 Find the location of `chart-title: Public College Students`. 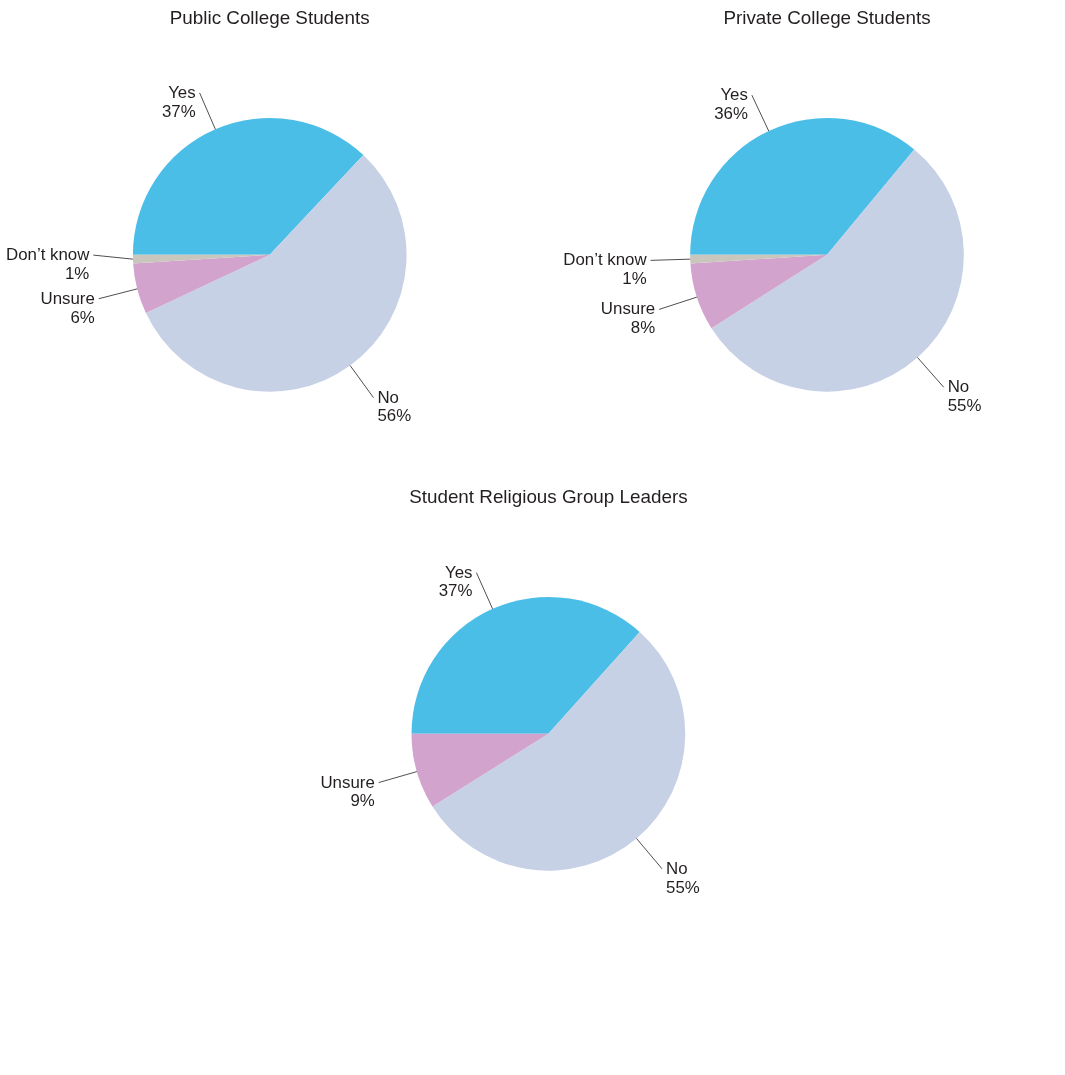

chart-title: Public College Students is located at coordinates (269, 17).